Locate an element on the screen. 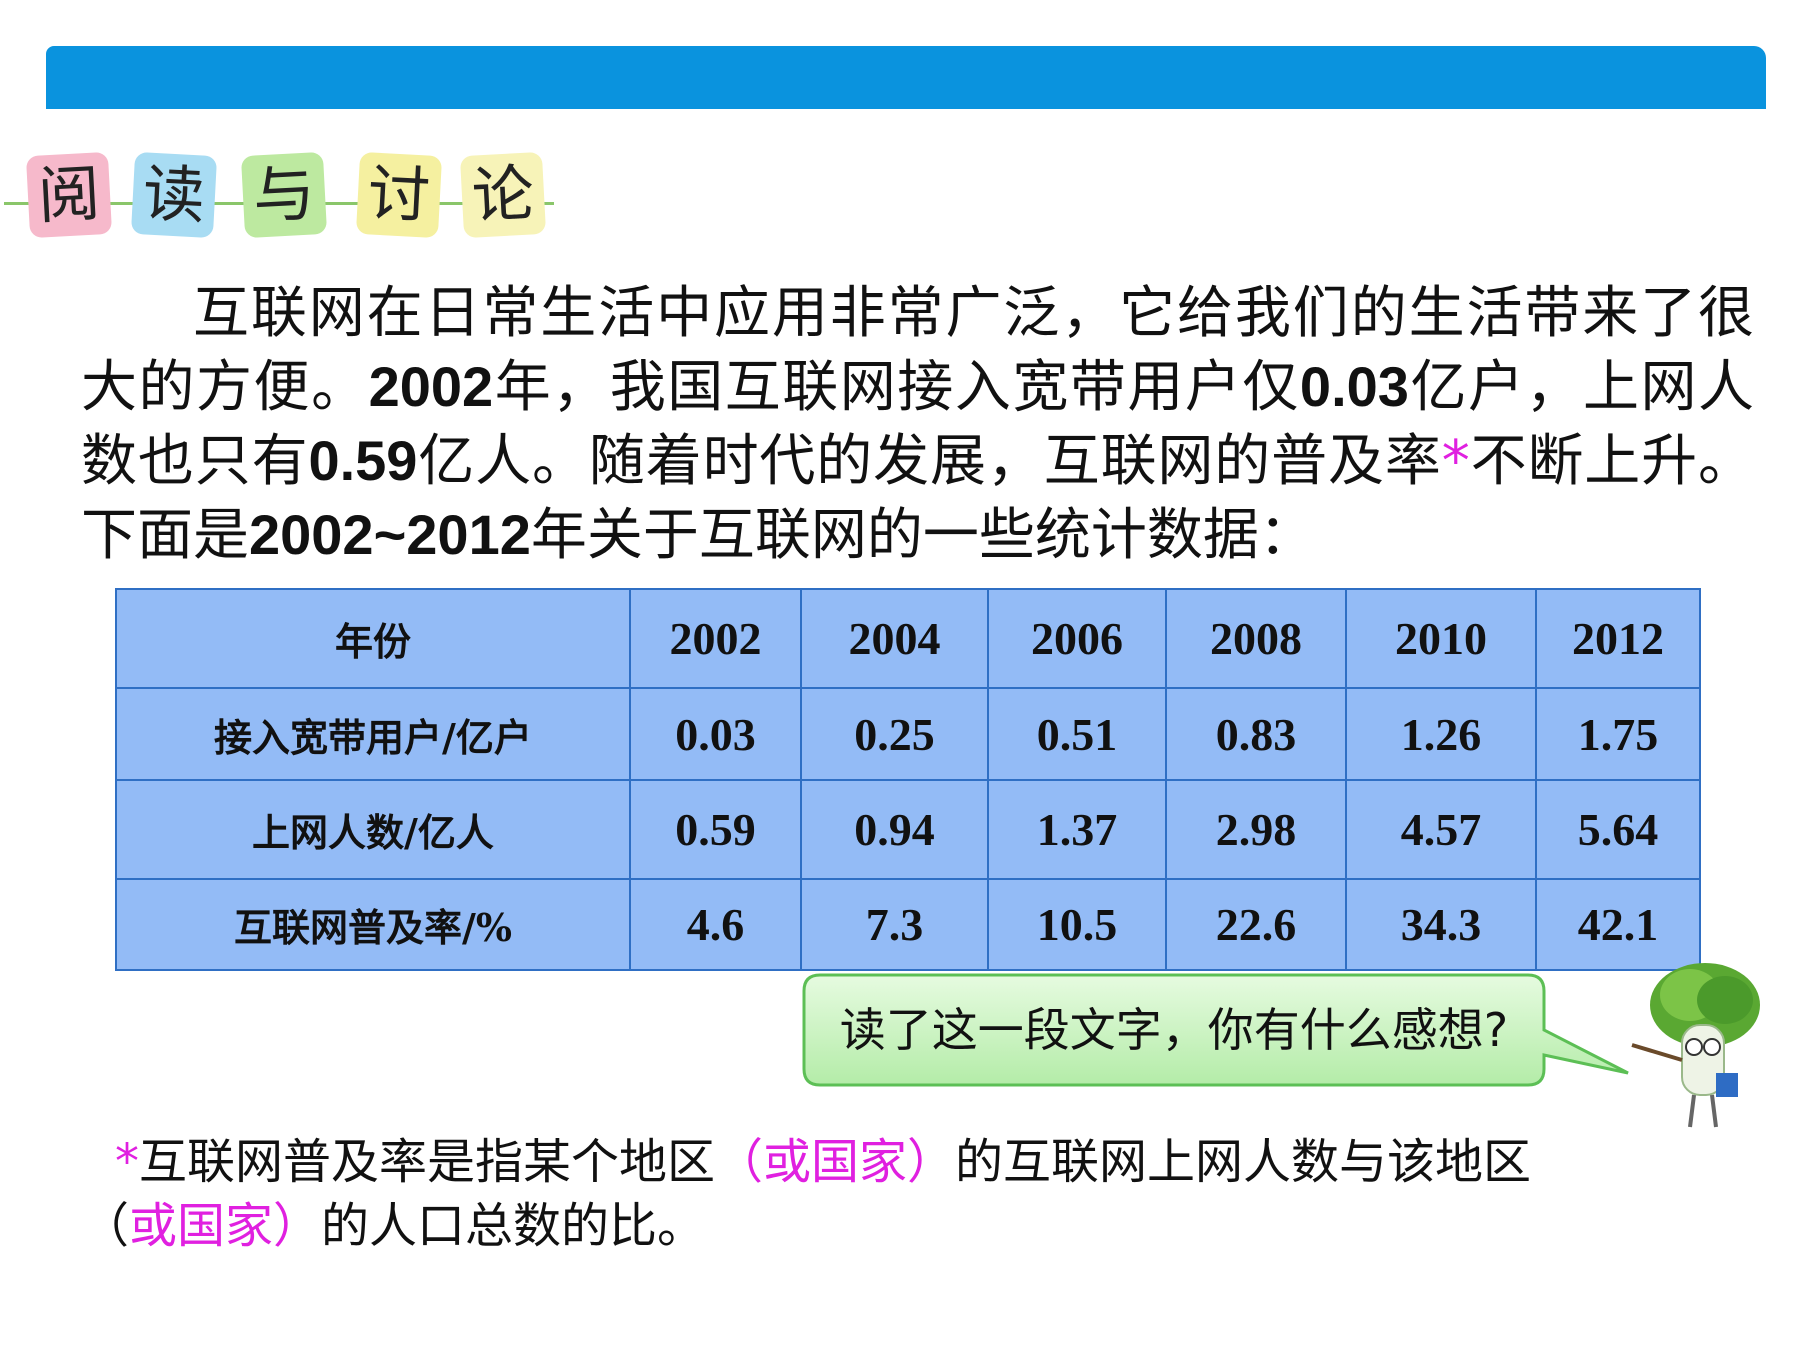 The width and height of the screenshot is (1800, 1350). text-segment: 互联网在日常生活中应用非常广泛，它给我们的生活带来了很大的方便。 is located at coordinates (917, 350).